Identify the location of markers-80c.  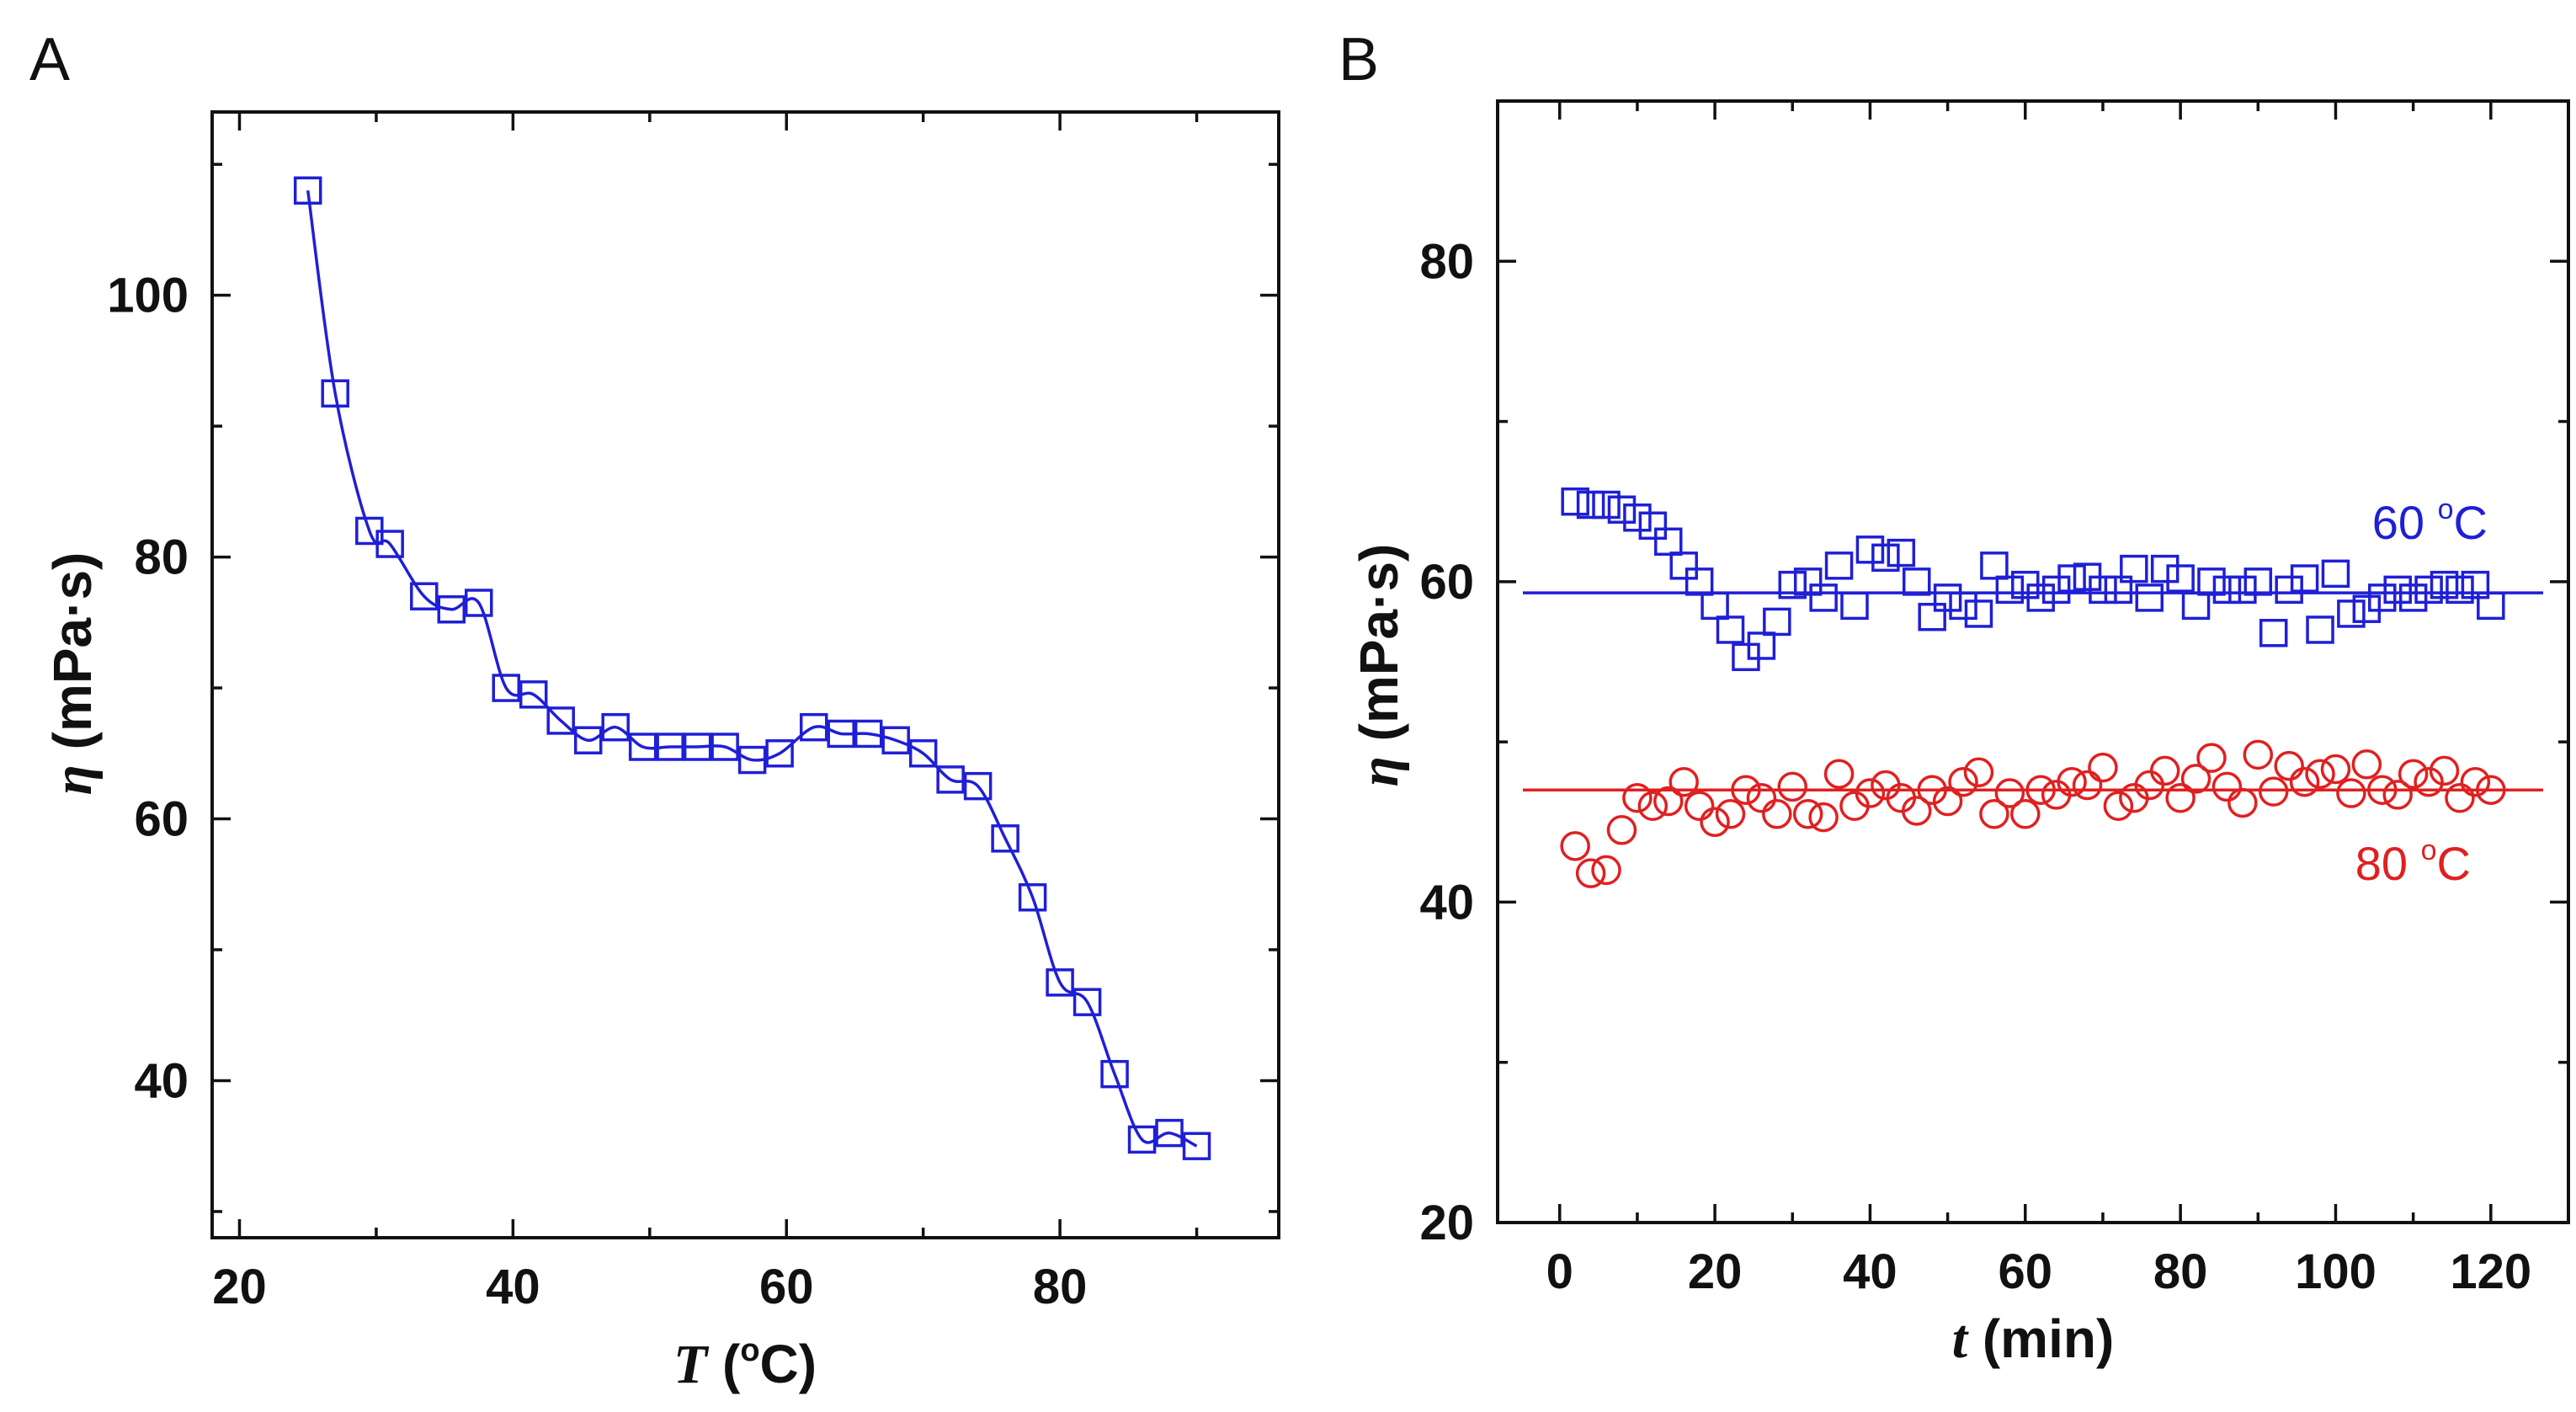
(2033, 813).